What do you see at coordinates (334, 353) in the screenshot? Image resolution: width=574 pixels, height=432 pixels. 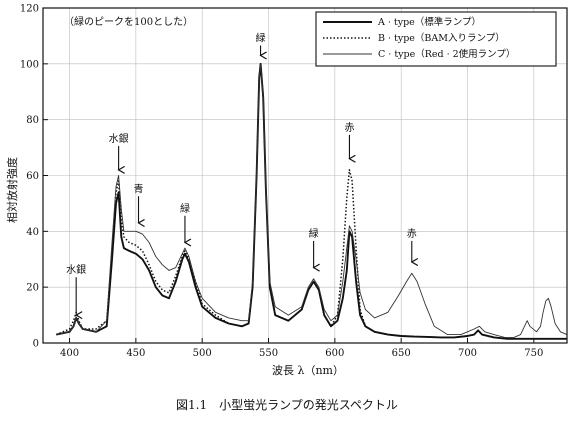 I see `x-tick-label: 600` at bounding box center [334, 353].